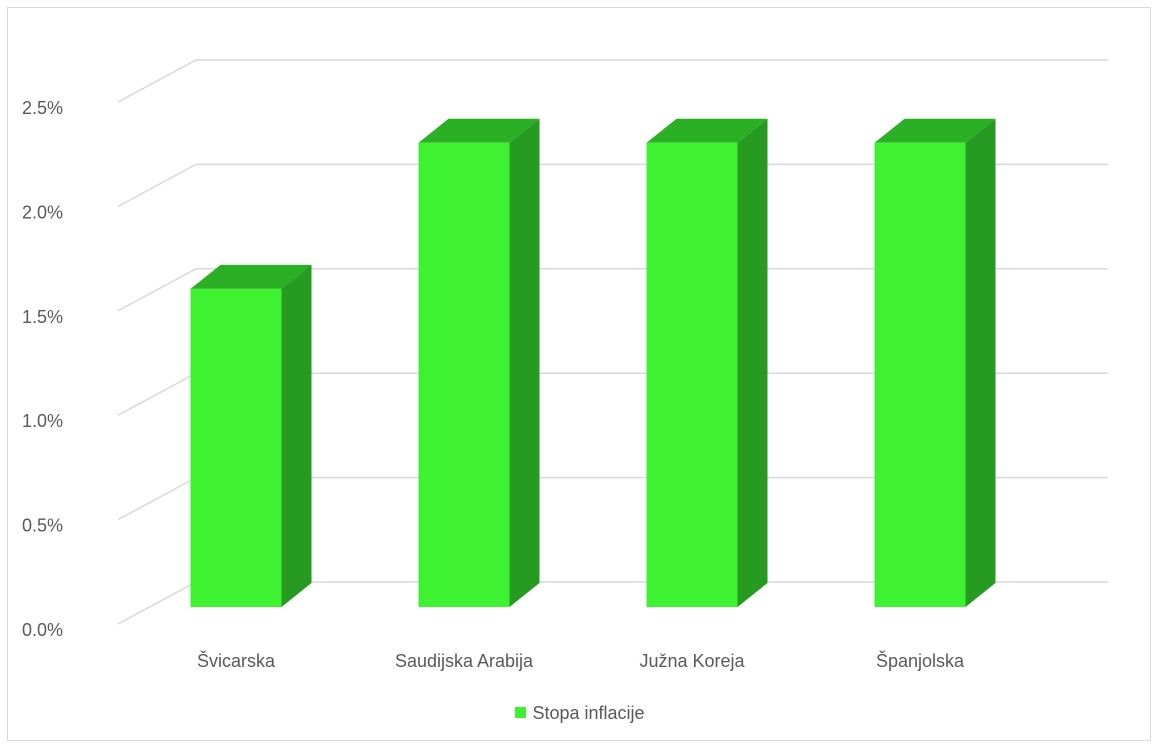 The width and height of the screenshot is (1160, 749). What do you see at coordinates (42, 212) in the screenshot?
I see `y-tick-label: 2.0%` at bounding box center [42, 212].